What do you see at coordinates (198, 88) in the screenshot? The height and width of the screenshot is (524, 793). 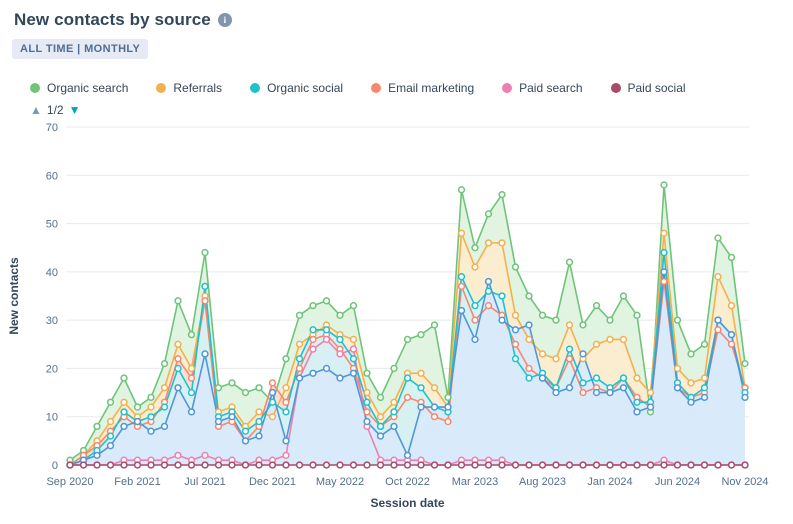 I see `legend-label: Referrals` at bounding box center [198, 88].